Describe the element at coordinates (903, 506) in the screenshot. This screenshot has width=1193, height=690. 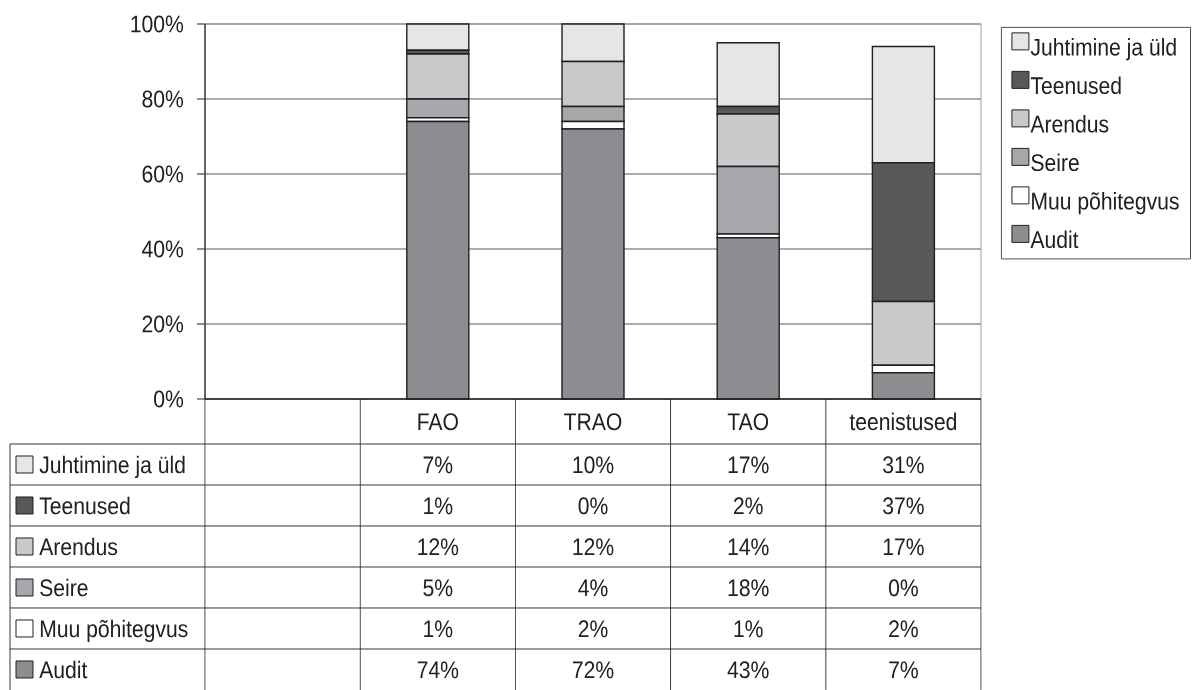
I see `data-label: 37%` at that location.